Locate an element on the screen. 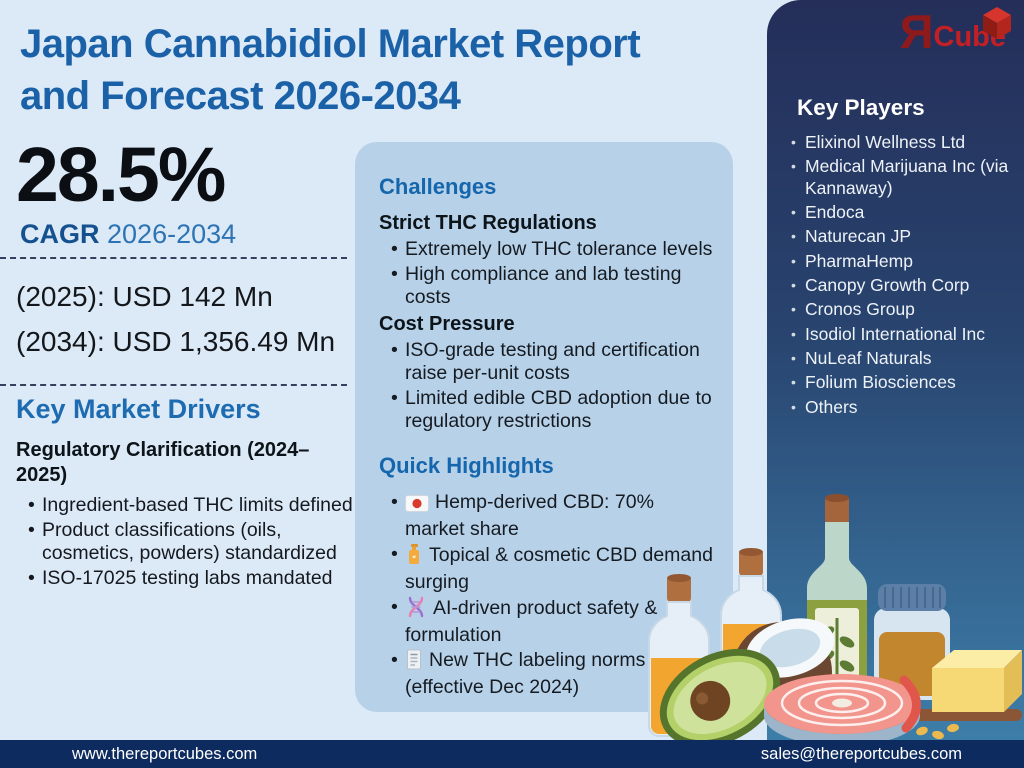 The image size is (1024, 768). brand-logo: Я Cube is located at coordinates (955, 31).